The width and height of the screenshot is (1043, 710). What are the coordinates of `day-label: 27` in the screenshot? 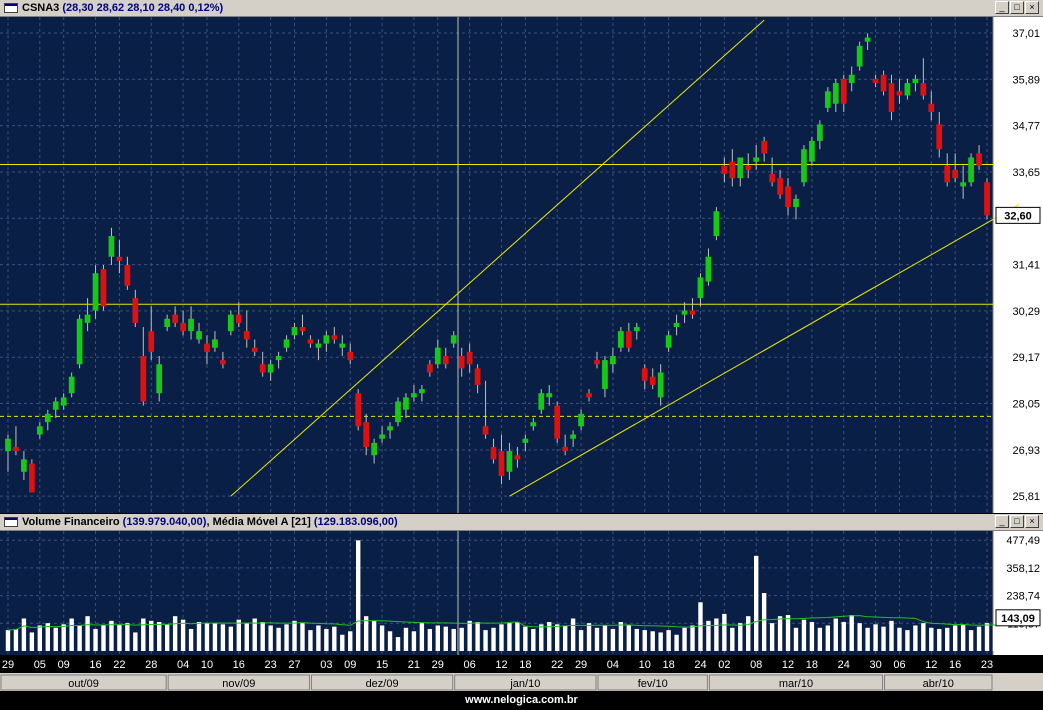 It's located at (294, 665).